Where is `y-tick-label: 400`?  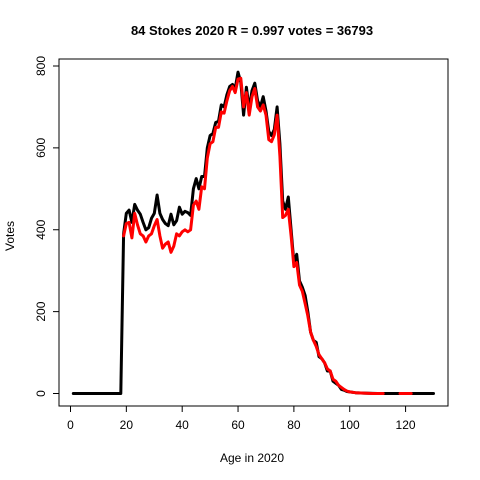
y-tick-label: 400 is located at coordinates (41, 229).